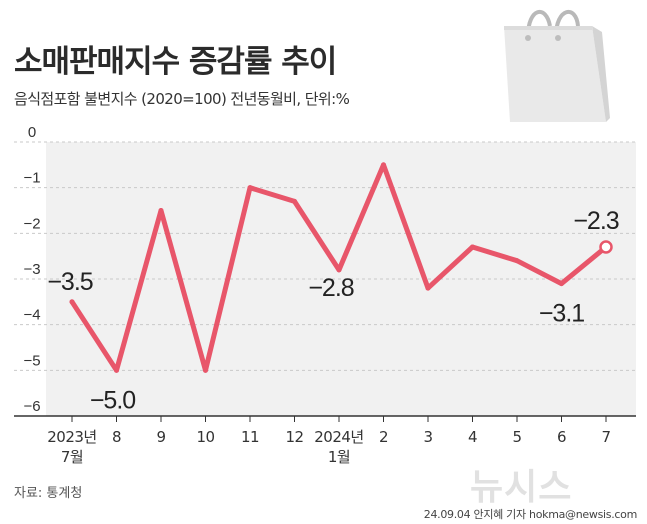  I want to click on data-label: −3.5, so click(69, 282).